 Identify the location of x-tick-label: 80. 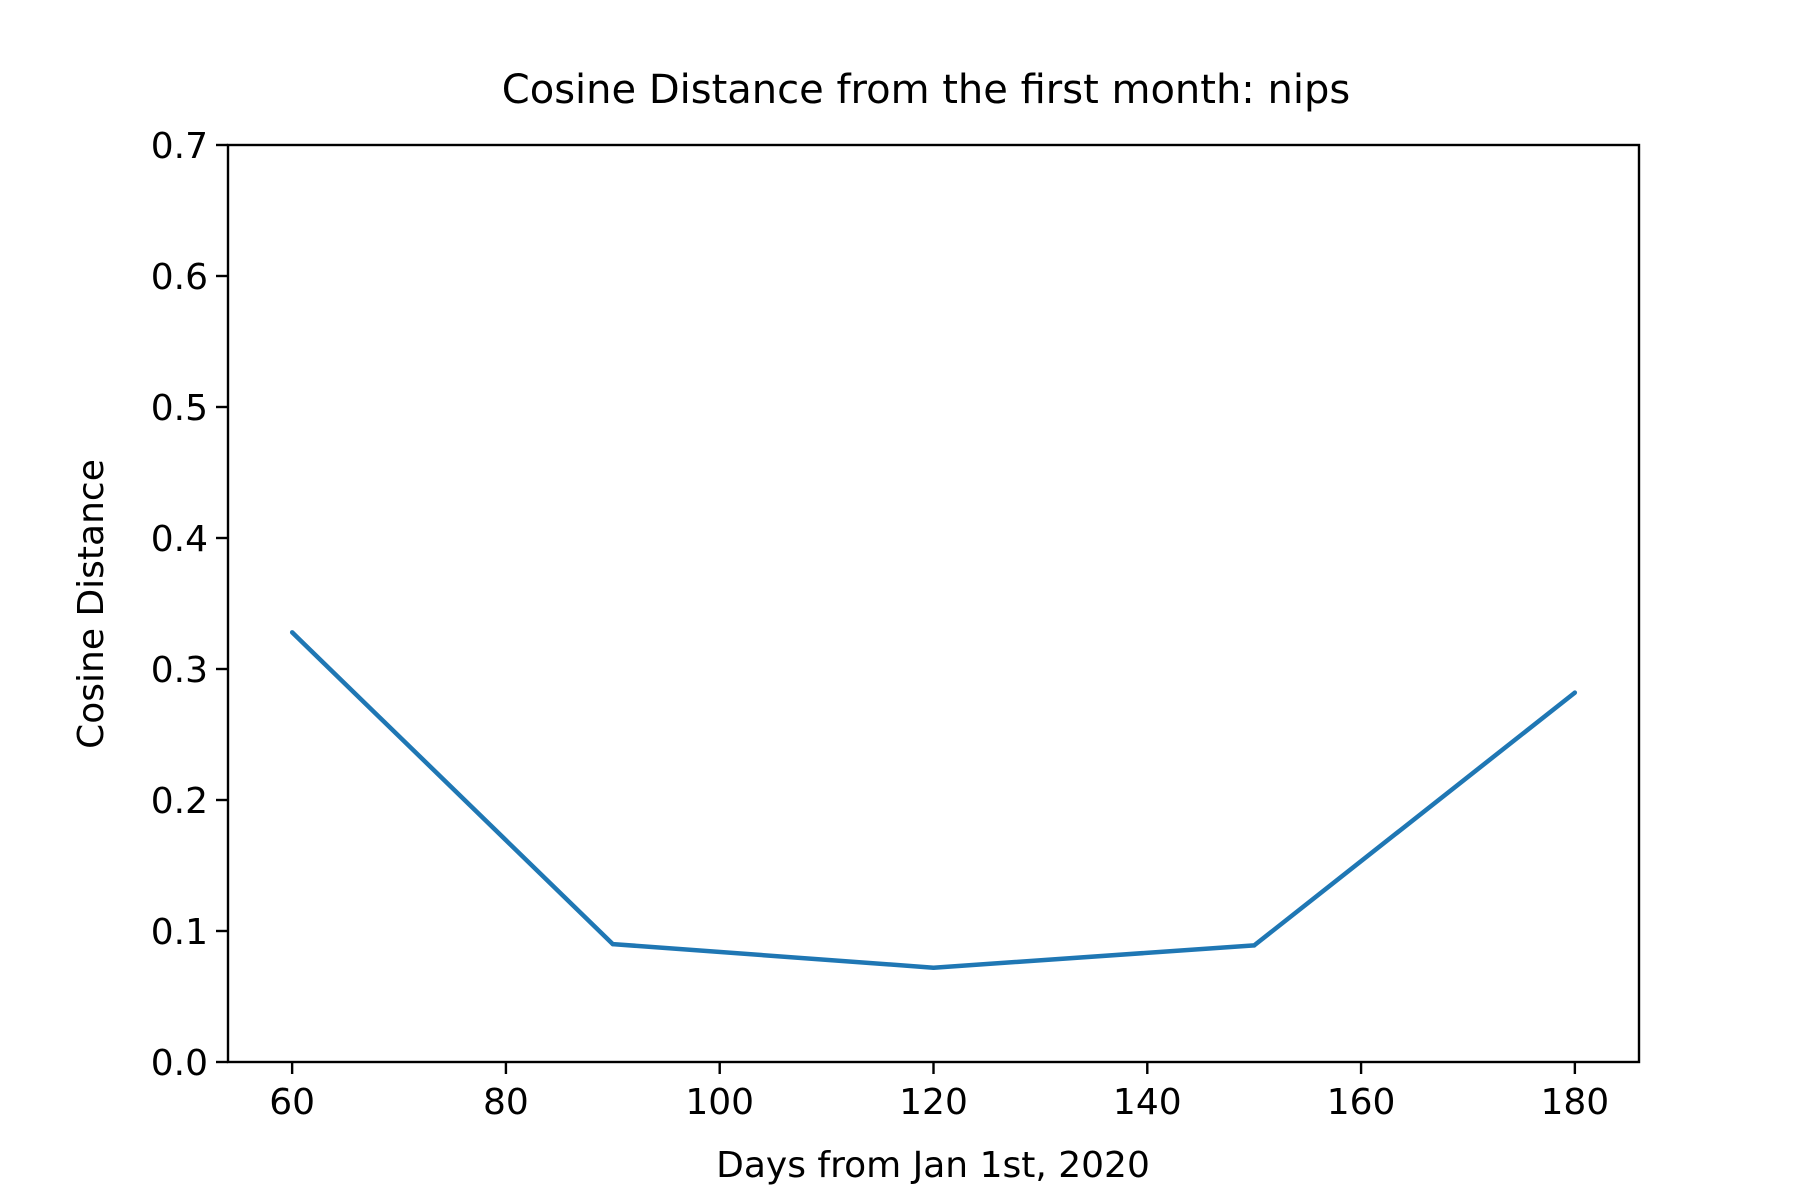
(506, 1102).